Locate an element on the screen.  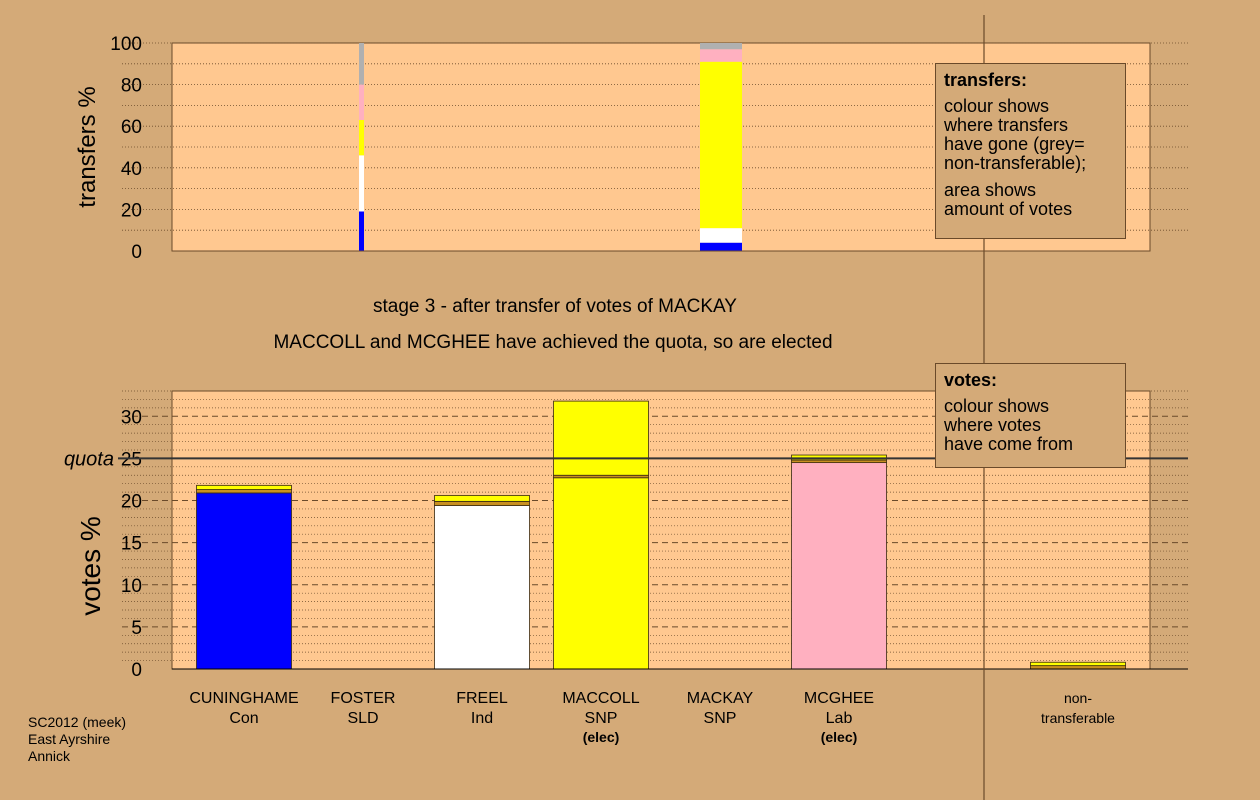
candidate-name-label: FOSTER is located at coordinates (363, 698).